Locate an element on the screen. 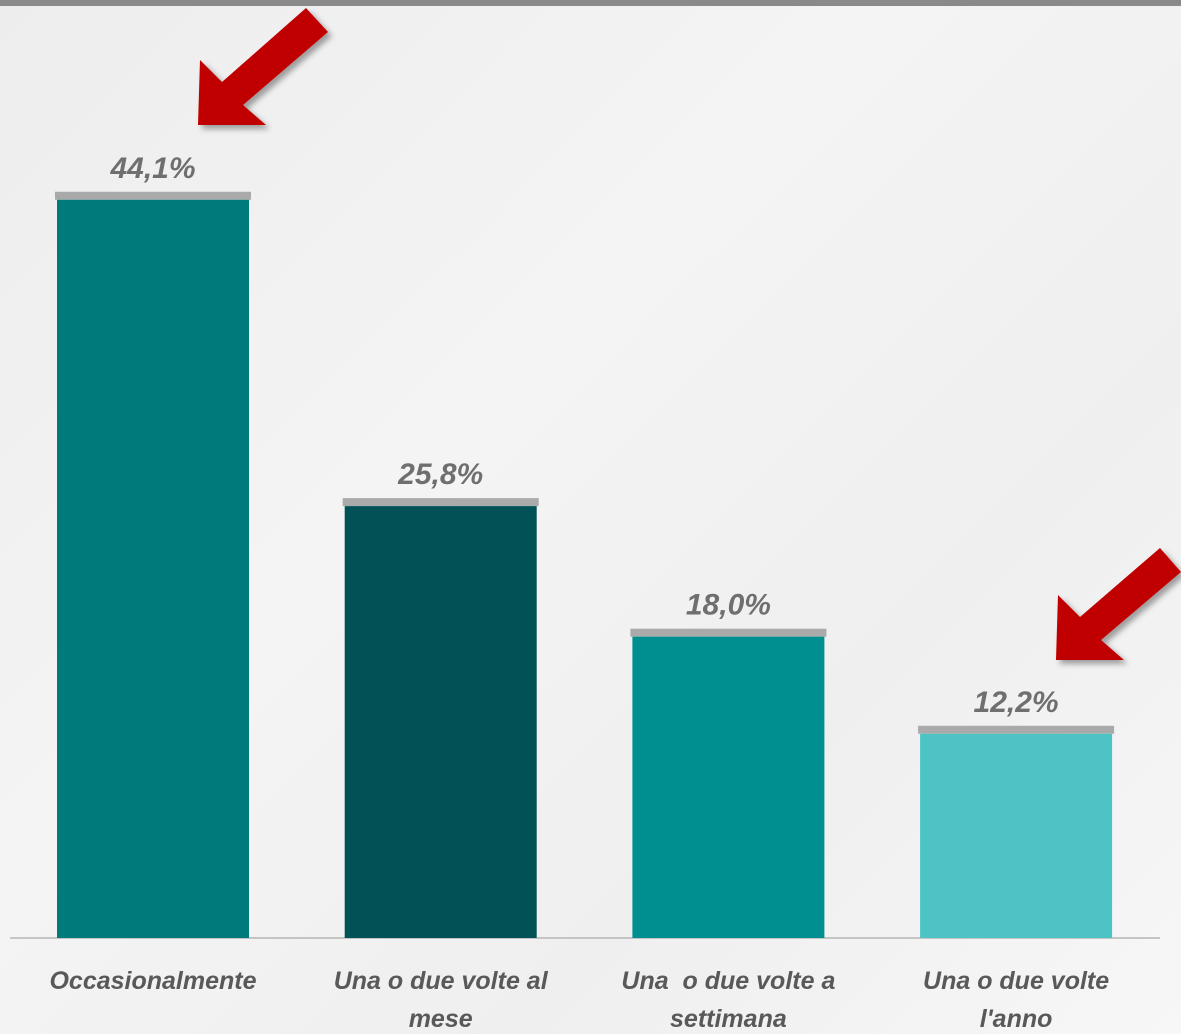 This screenshot has width=1181, height=1034. x-tick-label: Una o due volte l'anno is located at coordinates (1020, 1000).